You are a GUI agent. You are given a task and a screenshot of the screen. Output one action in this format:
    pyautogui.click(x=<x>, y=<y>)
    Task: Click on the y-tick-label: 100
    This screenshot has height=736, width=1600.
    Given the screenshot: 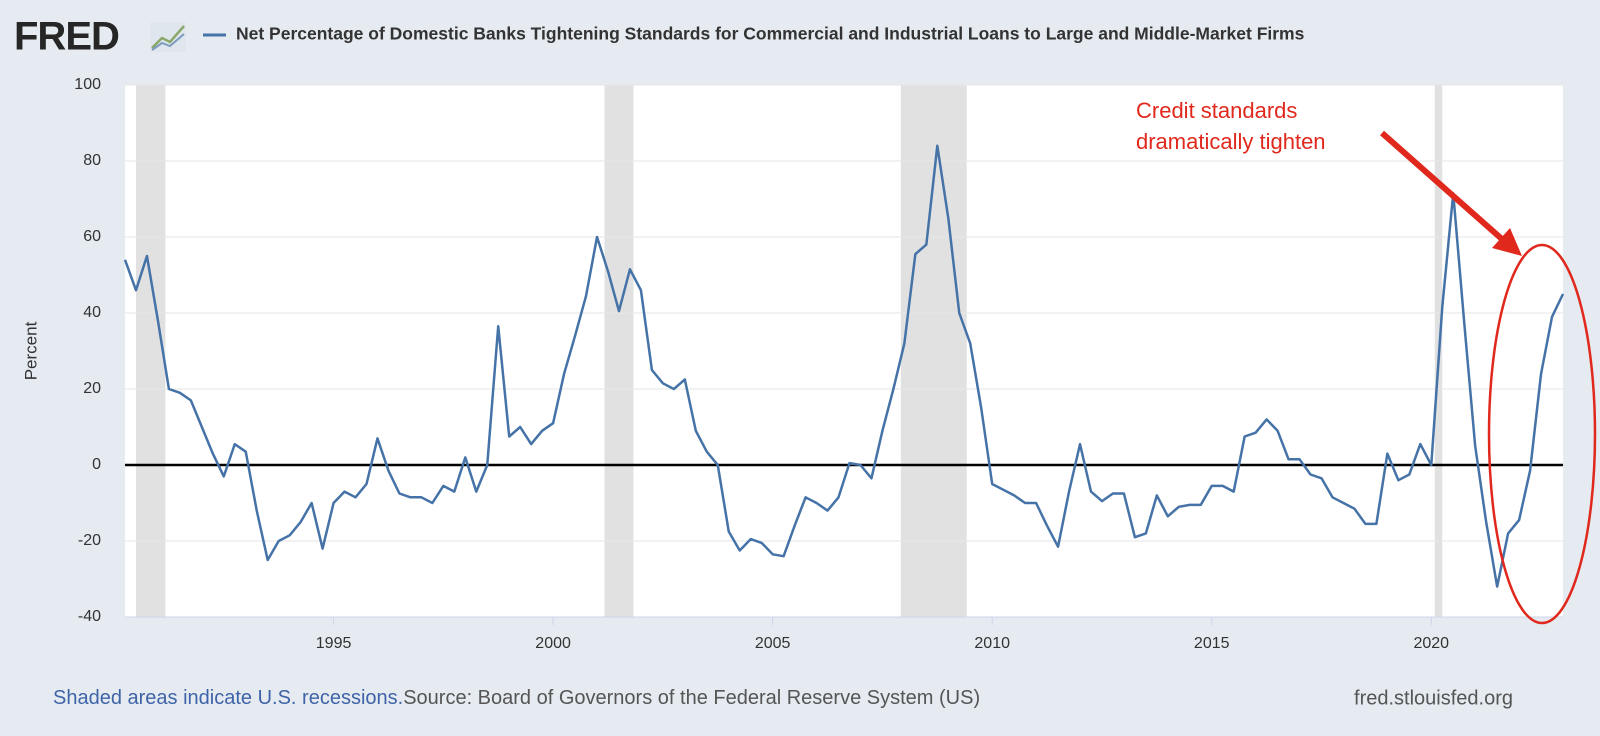 What is the action you would take?
    pyautogui.click(x=87, y=84)
    